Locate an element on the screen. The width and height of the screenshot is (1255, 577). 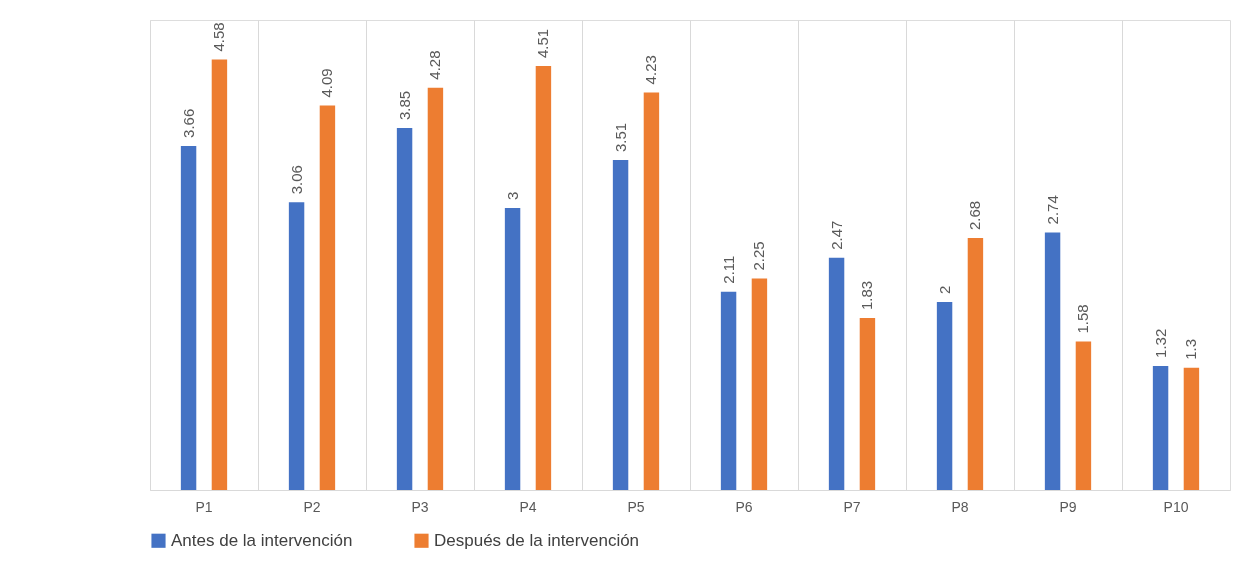
legend-label: Después de la intervención is located at coordinates (537, 540).